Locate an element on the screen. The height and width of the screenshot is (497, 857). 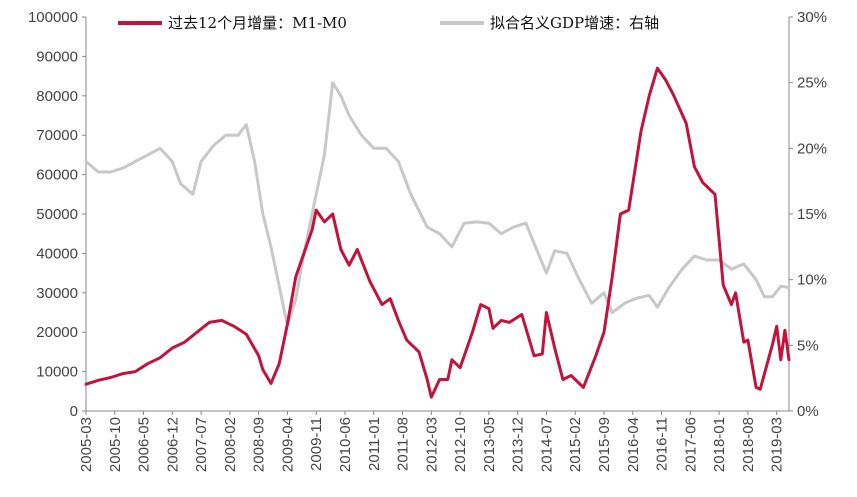
x-tick-label: 2015-02 is located at coordinates (575, 444).